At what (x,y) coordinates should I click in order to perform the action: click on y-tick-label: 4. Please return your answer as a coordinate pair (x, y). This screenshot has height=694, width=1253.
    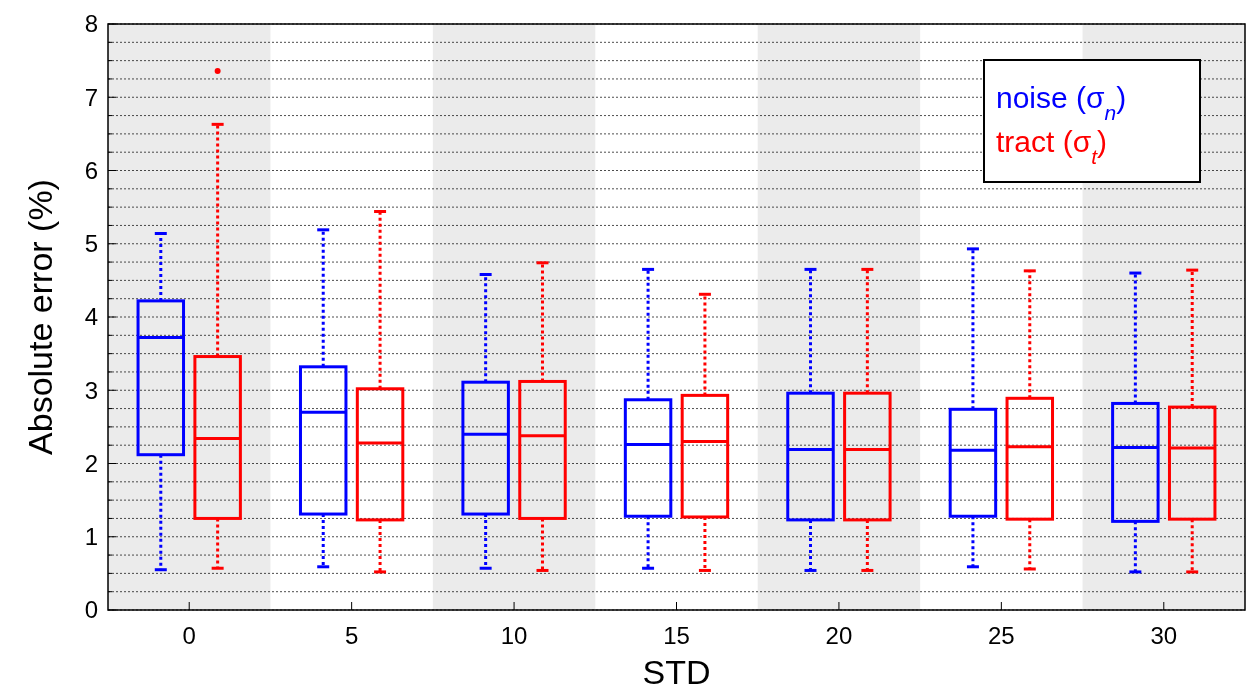
    Looking at the image, I should click on (91, 317).